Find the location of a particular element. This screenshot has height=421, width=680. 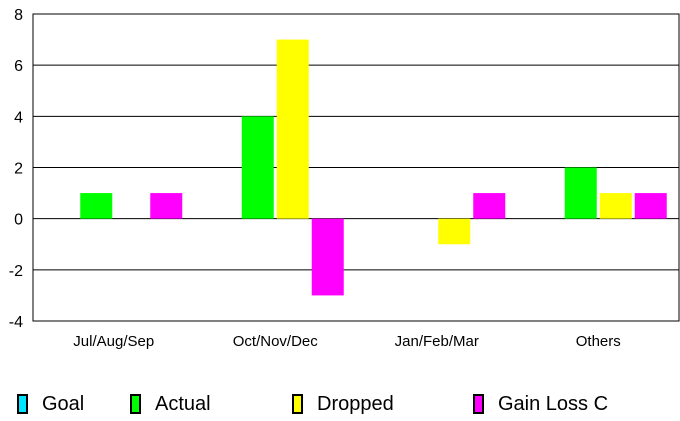

x-axis-labels: Jul/Aug/Sep Oct/Nov/Dec Jan/Feb/Mar Others is located at coordinates (346, 341).